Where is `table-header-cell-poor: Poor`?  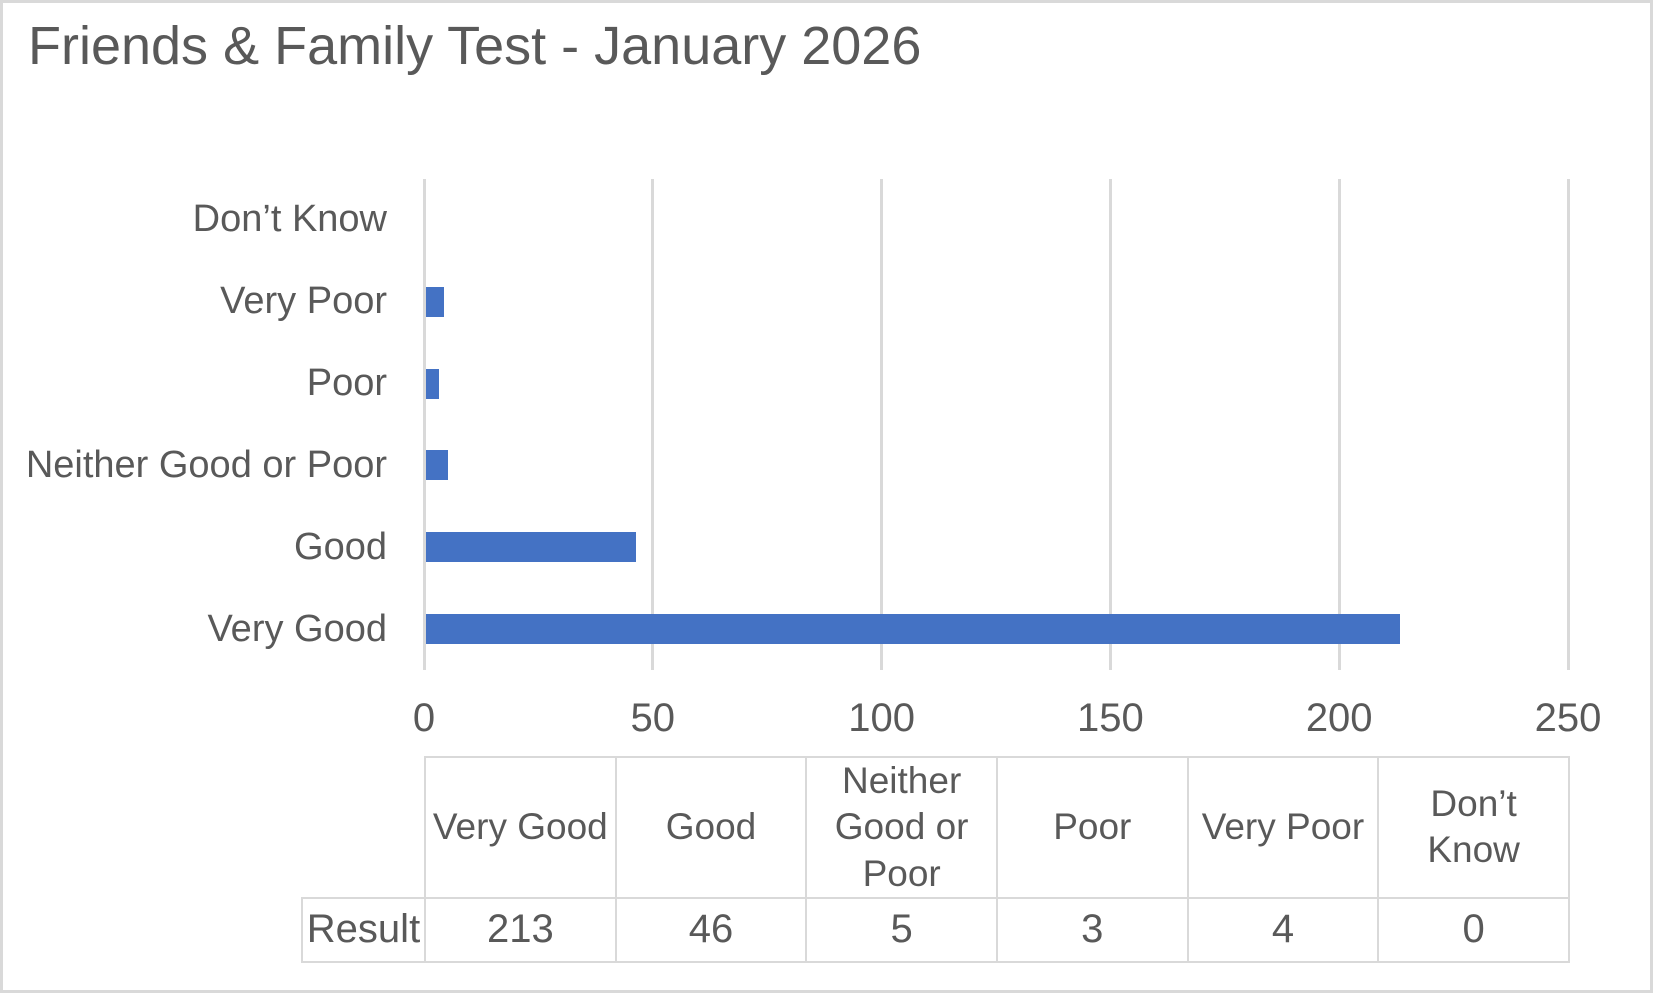 table-header-cell-poor: Poor is located at coordinates (1092, 827).